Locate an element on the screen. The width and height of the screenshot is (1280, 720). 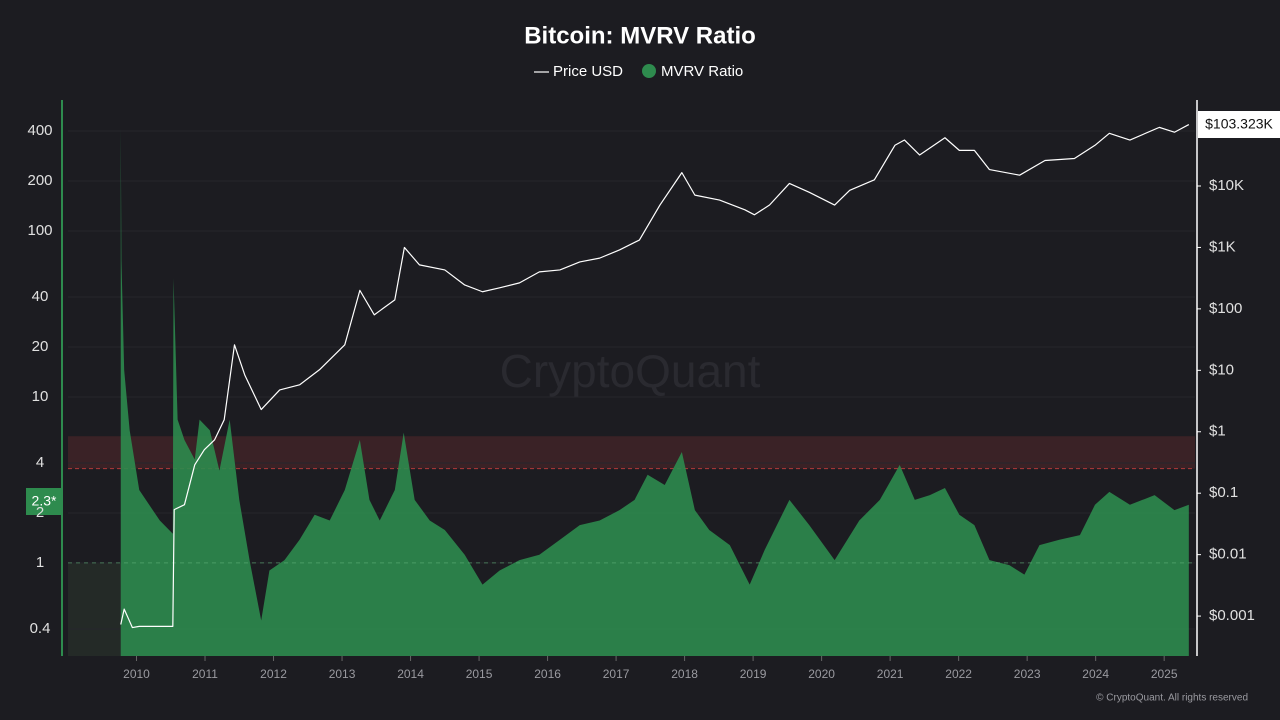
y2-tick-label: $10K is located at coordinates (1226, 185).